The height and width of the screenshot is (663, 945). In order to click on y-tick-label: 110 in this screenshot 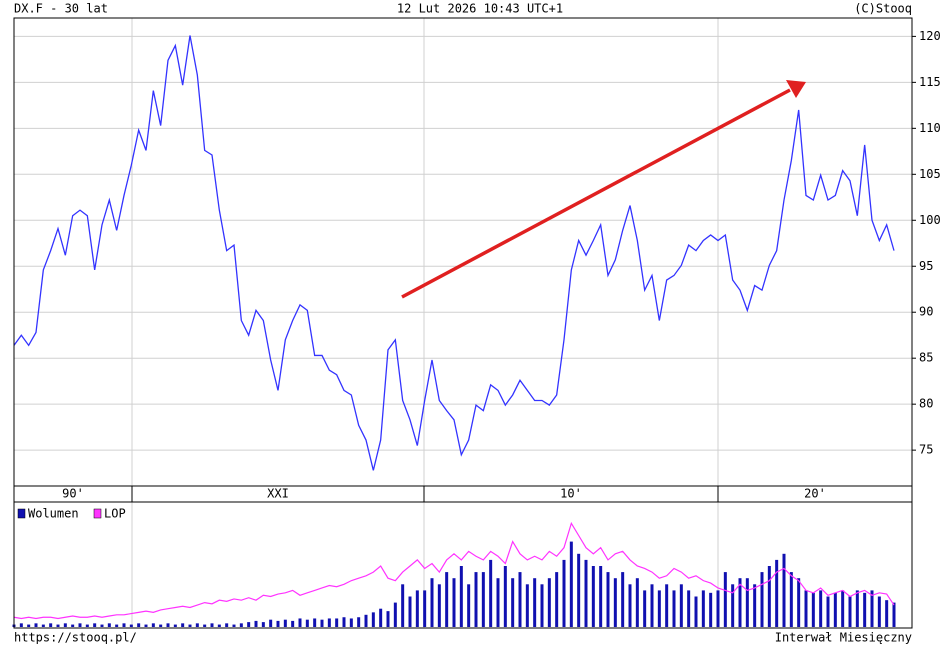, I will do `click(930, 128)`.